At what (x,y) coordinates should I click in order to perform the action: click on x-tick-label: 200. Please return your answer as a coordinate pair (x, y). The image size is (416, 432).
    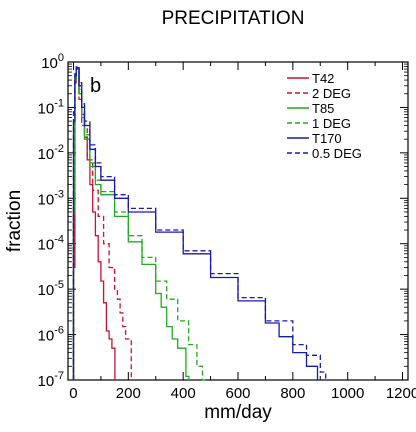
    Looking at the image, I should click on (128, 393).